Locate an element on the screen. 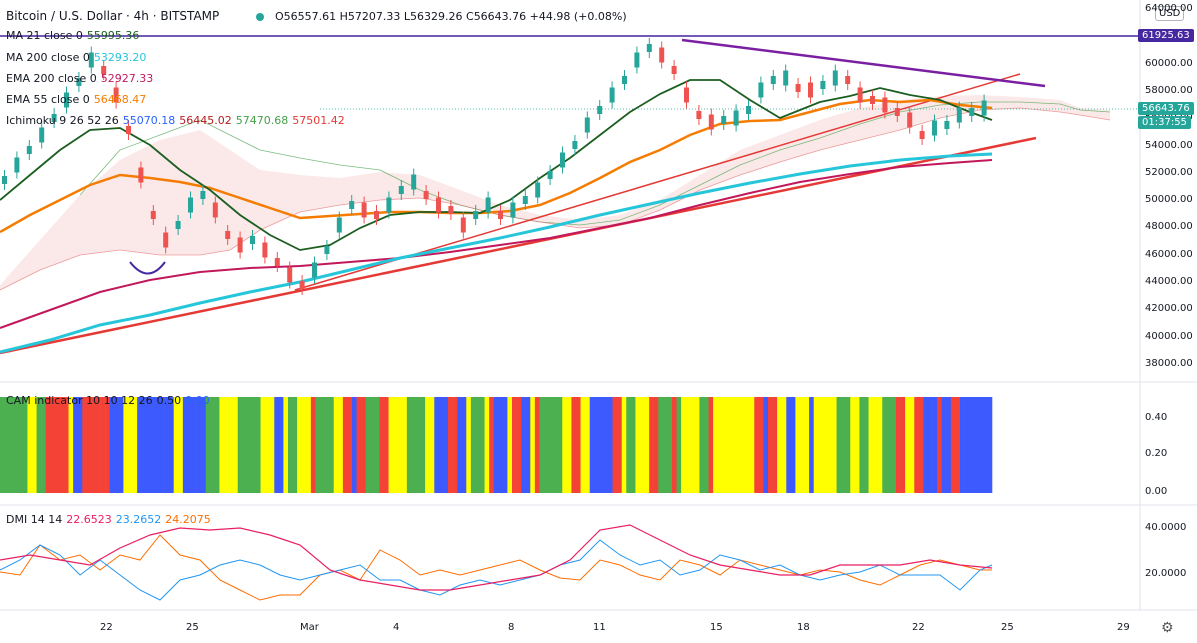 The image size is (1197, 643). symbol-title: Bitcoin / U.S. Dollar · 4h · BITSTAMP is located at coordinates (113, 16).